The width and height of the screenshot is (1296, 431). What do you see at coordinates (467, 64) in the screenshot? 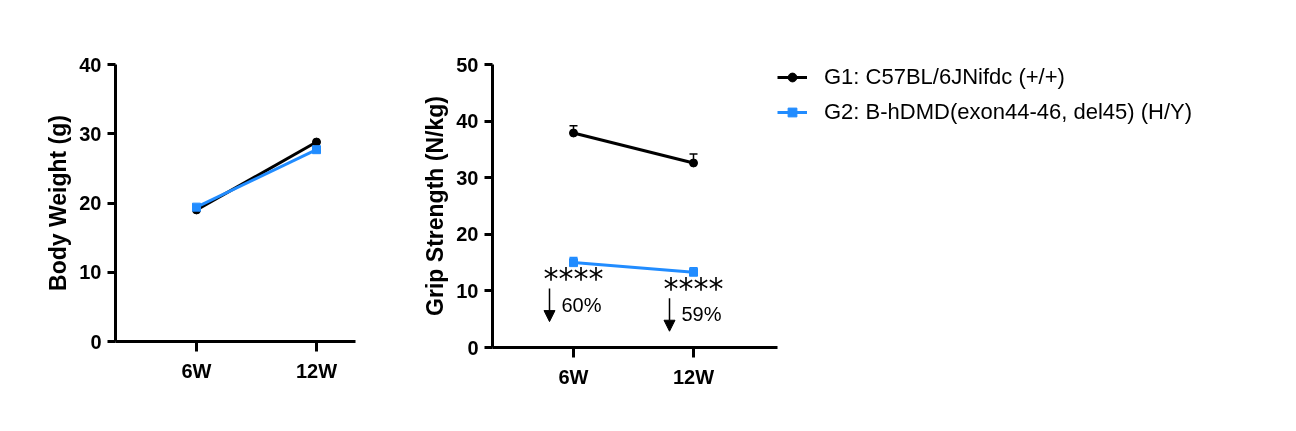
I see `y-tick-label: 50` at bounding box center [467, 64].